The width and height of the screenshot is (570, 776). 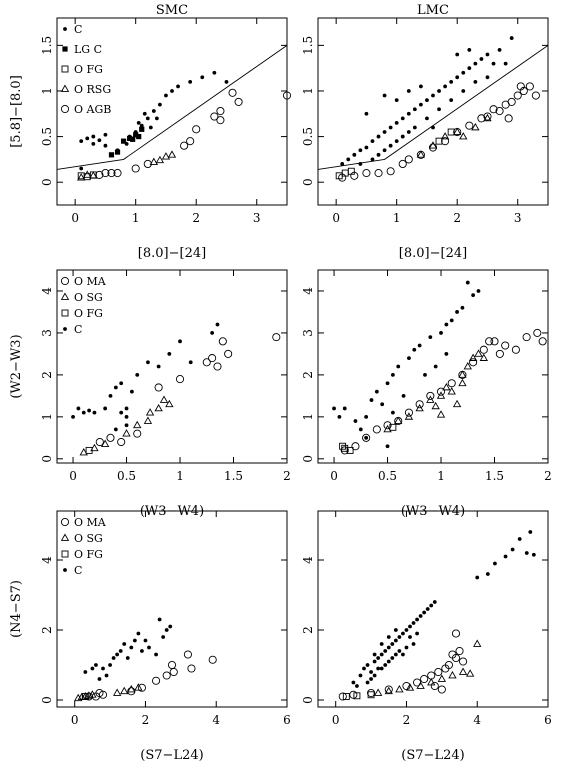 What do you see at coordinates (433, 253) in the screenshot?
I see `x-axis-label: [8.0]−[24]` at bounding box center [433, 253].